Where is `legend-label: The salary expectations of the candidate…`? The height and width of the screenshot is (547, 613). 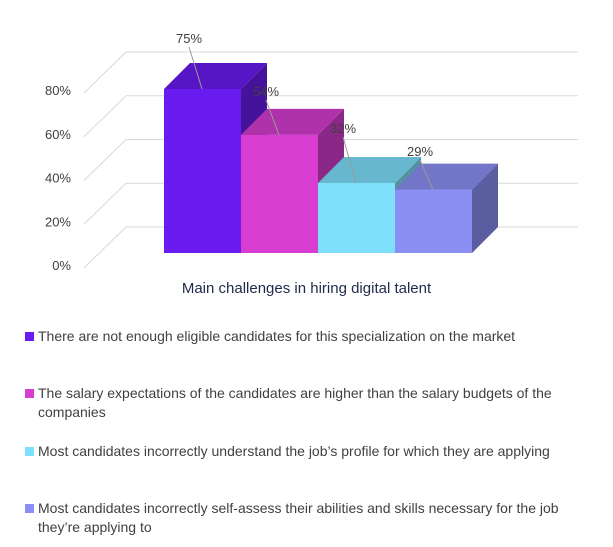
legend-label: The salary expectations of the candidate… is located at coordinates (295, 402).